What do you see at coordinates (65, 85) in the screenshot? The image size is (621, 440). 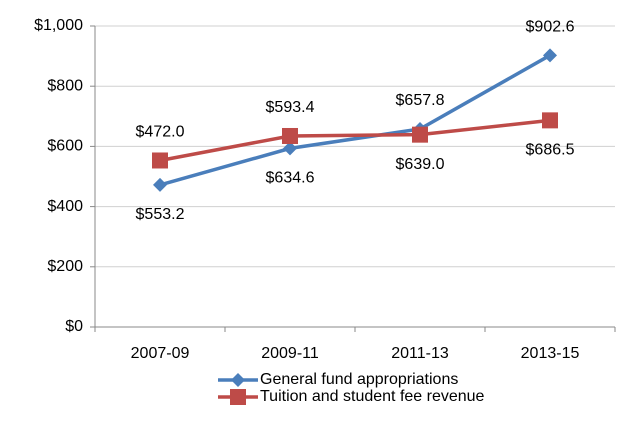 I see `y-tick-label: $800` at bounding box center [65, 85].